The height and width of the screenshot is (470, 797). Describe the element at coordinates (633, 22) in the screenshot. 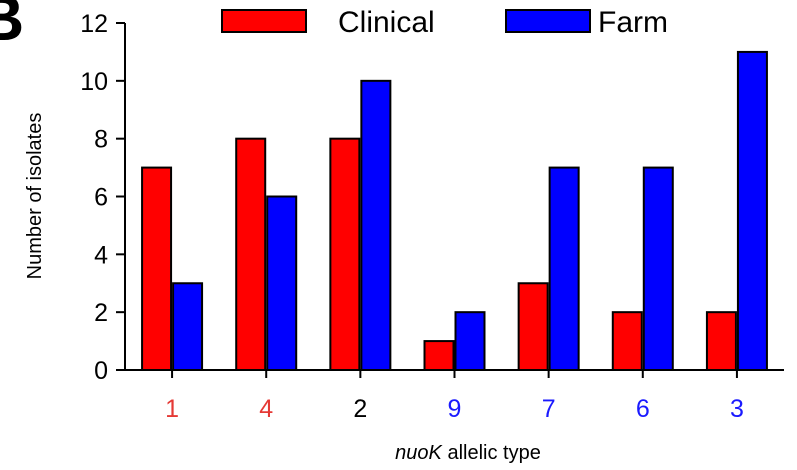

I see `legend-label-farm: Farm` at that location.